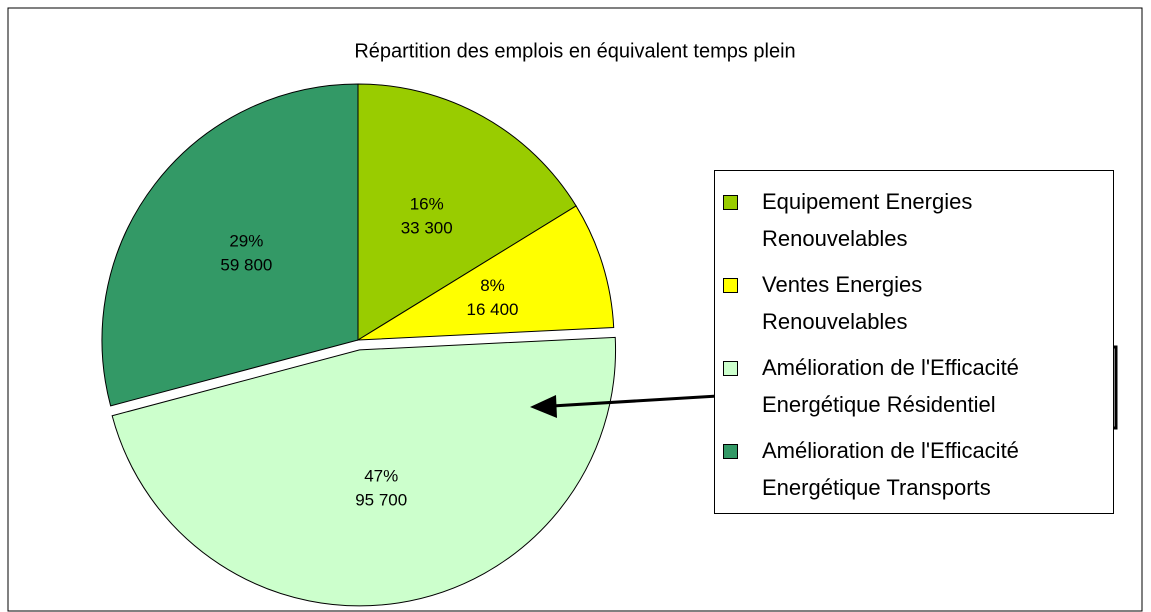 Image resolution: width=1151 pixels, height=612 pixels. I want to click on value-label: 16 400, so click(493, 309).